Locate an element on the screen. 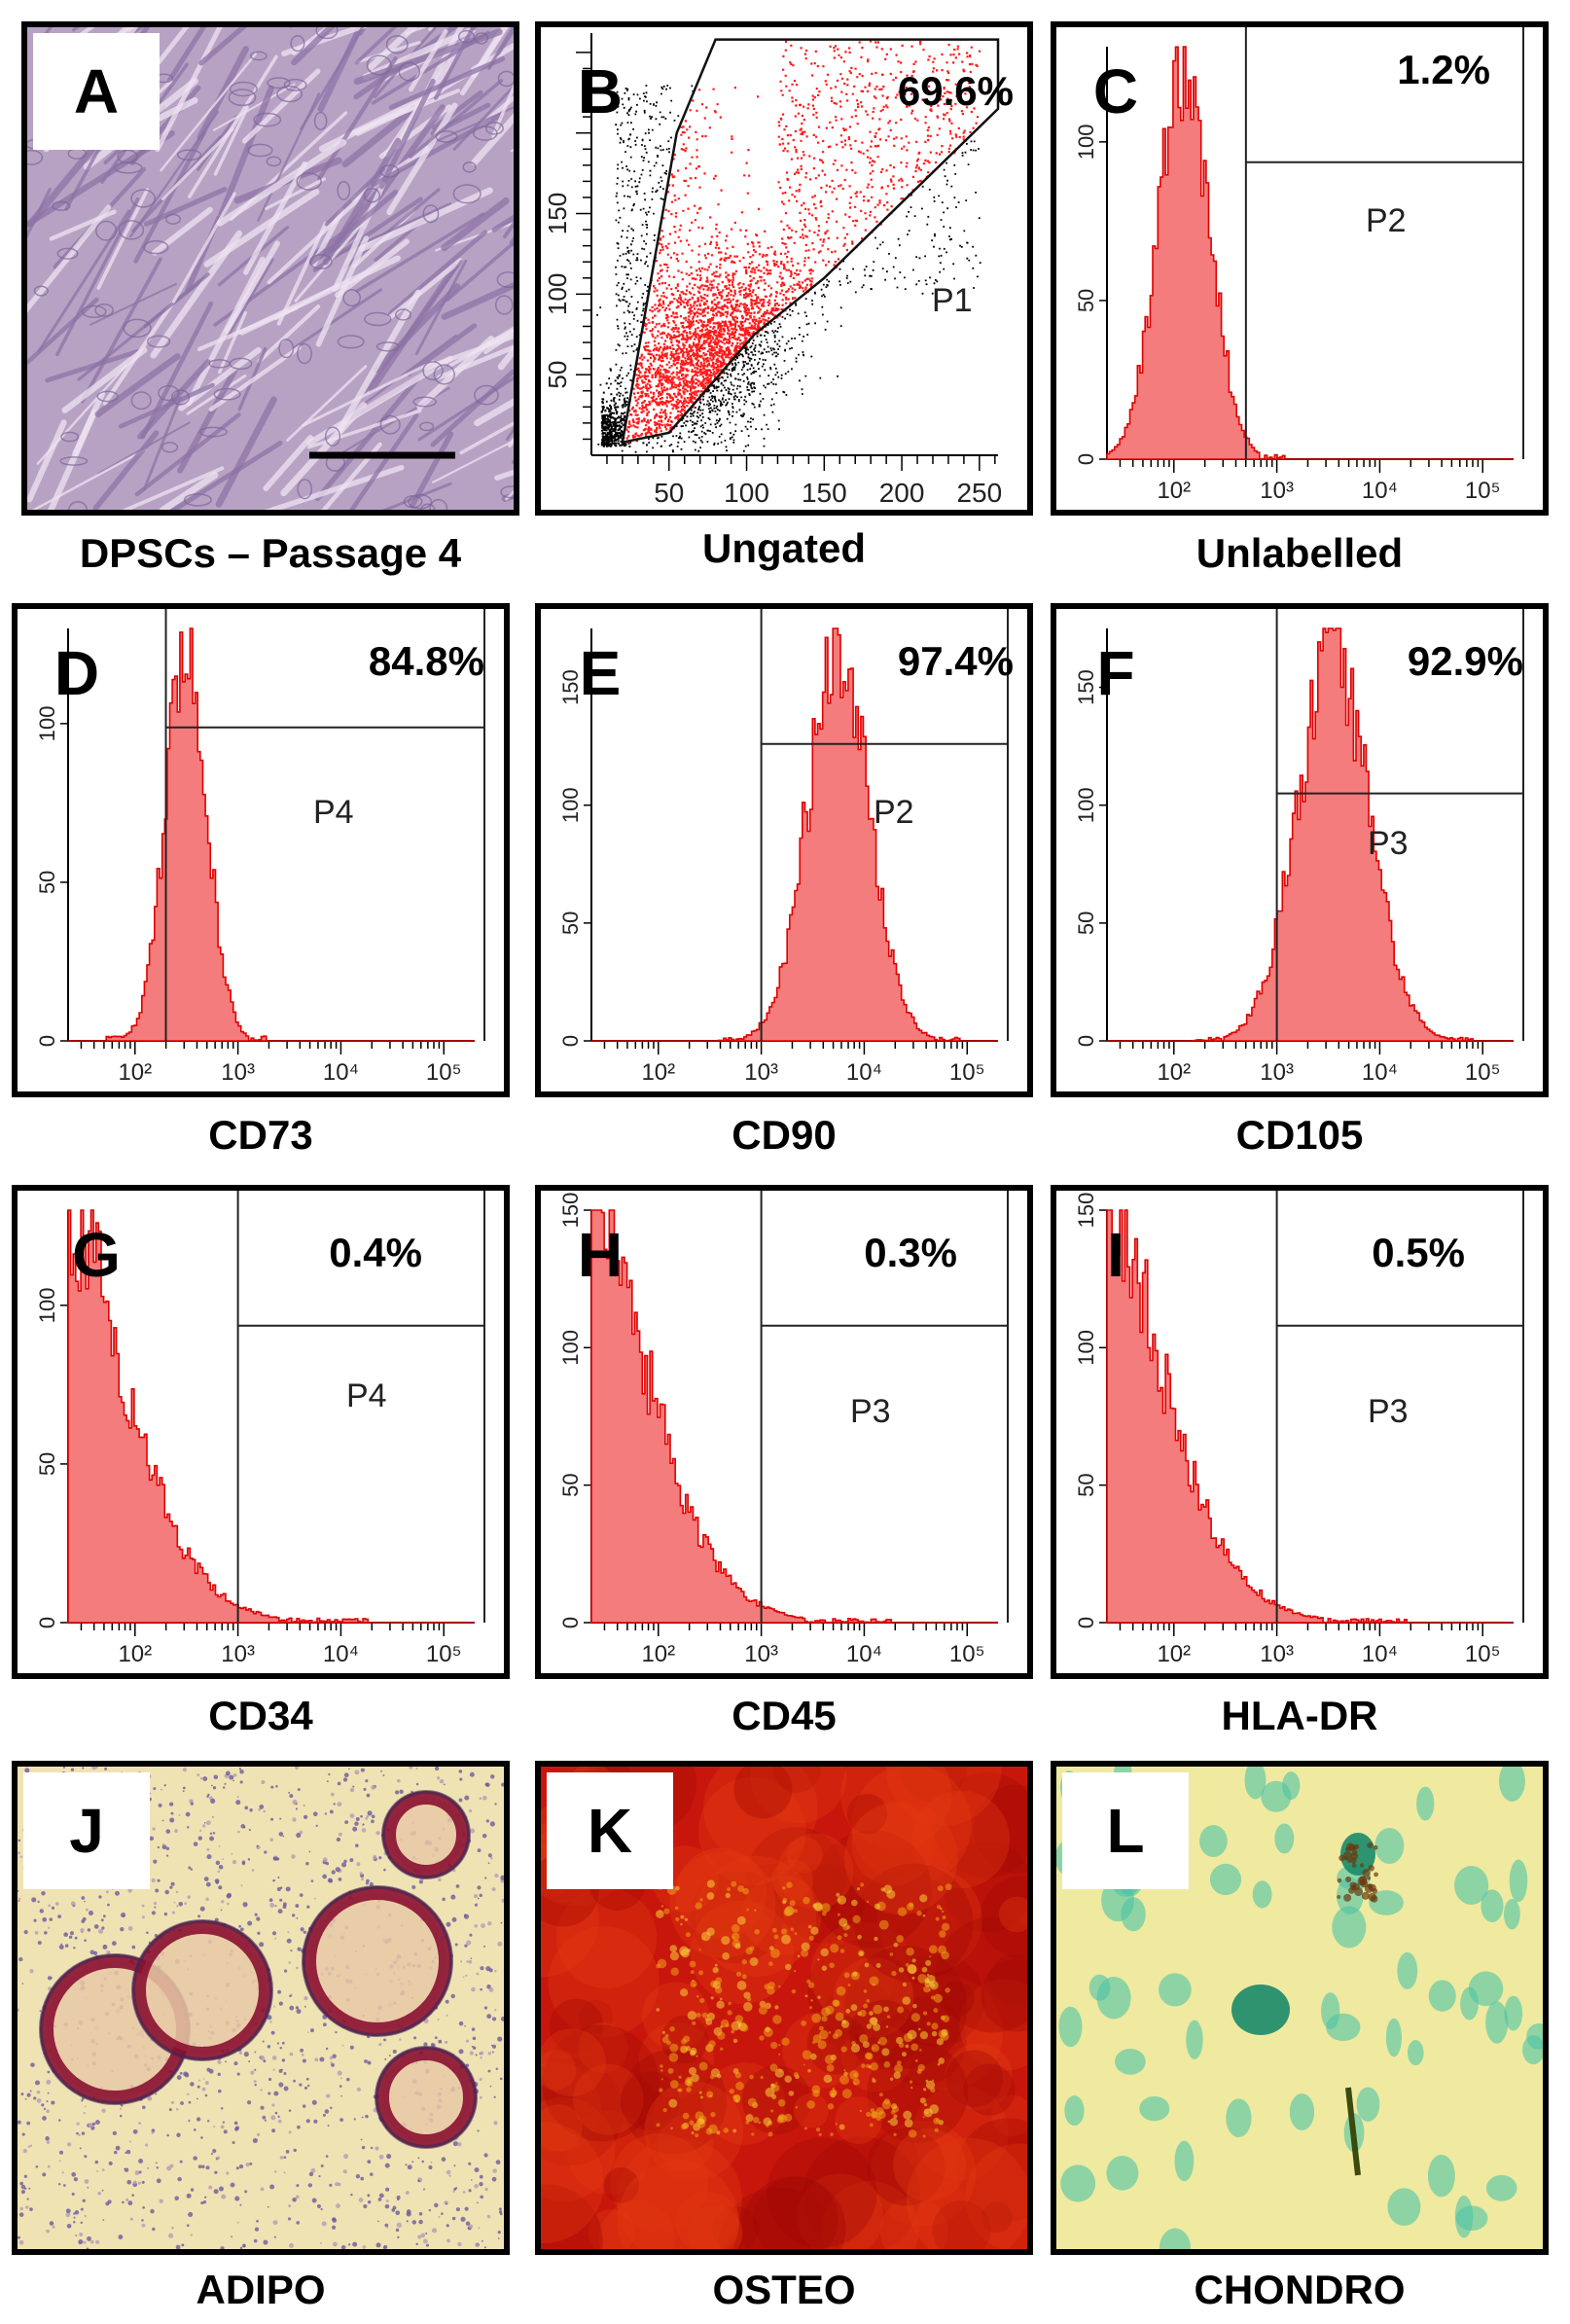 The height and width of the screenshot is (2324, 1570). events-outside-gate is located at coordinates (788, 269).